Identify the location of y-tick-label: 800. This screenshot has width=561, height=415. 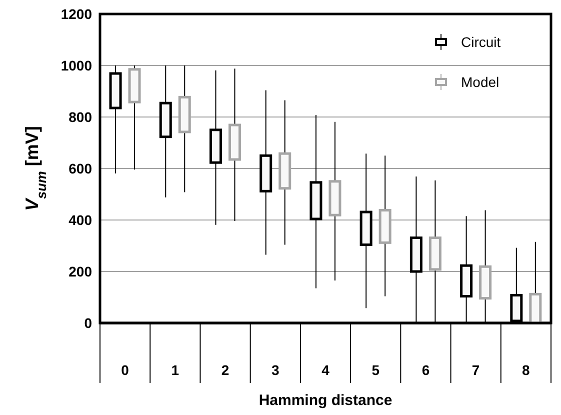
(80, 117).